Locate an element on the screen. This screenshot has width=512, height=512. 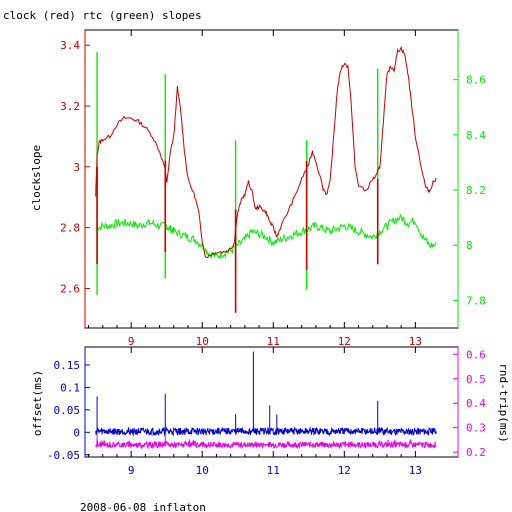
left-tick-label: 2.8 is located at coordinates (70, 228).